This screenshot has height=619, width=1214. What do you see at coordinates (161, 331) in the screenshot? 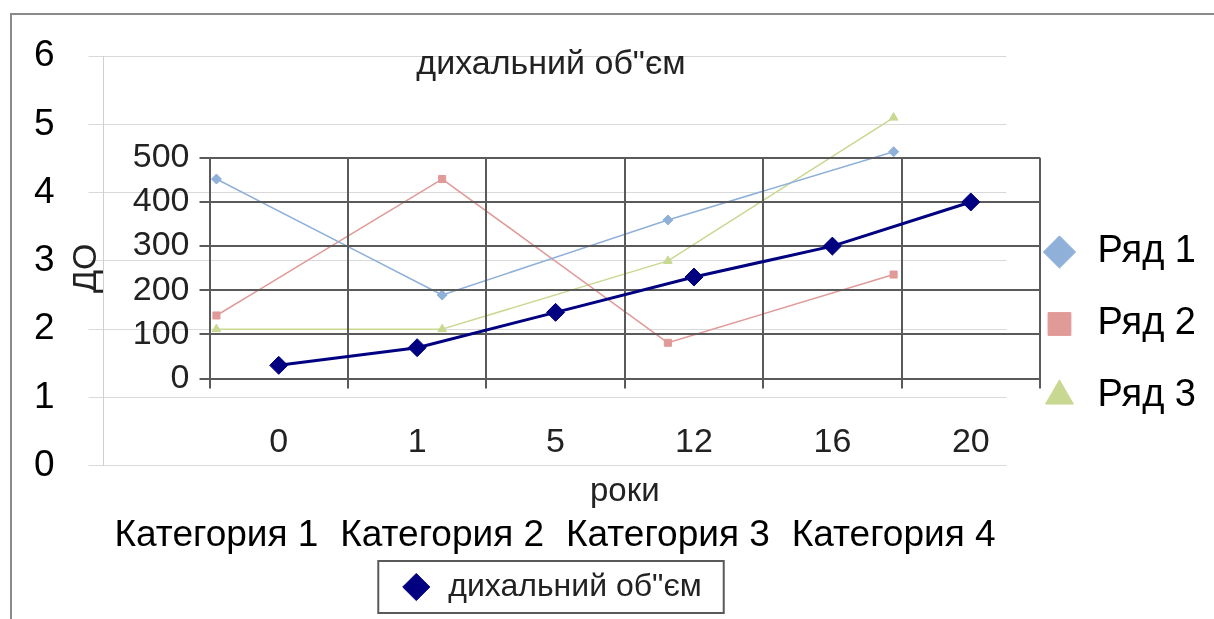
I see `y-tick-label: 100` at bounding box center [161, 331].